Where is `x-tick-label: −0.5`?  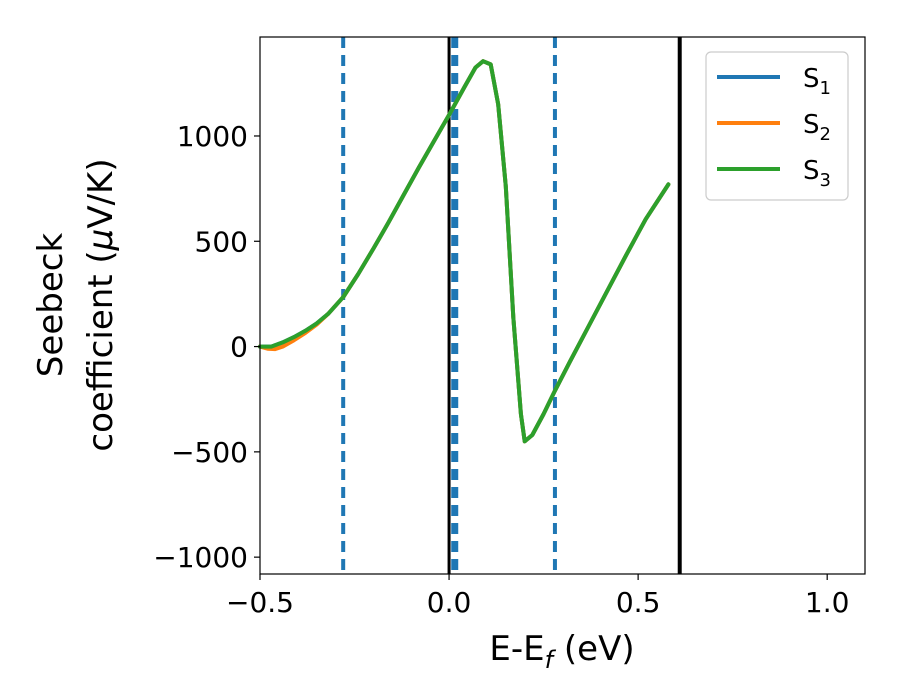
x-tick-label: −0.5 is located at coordinates (260, 602).